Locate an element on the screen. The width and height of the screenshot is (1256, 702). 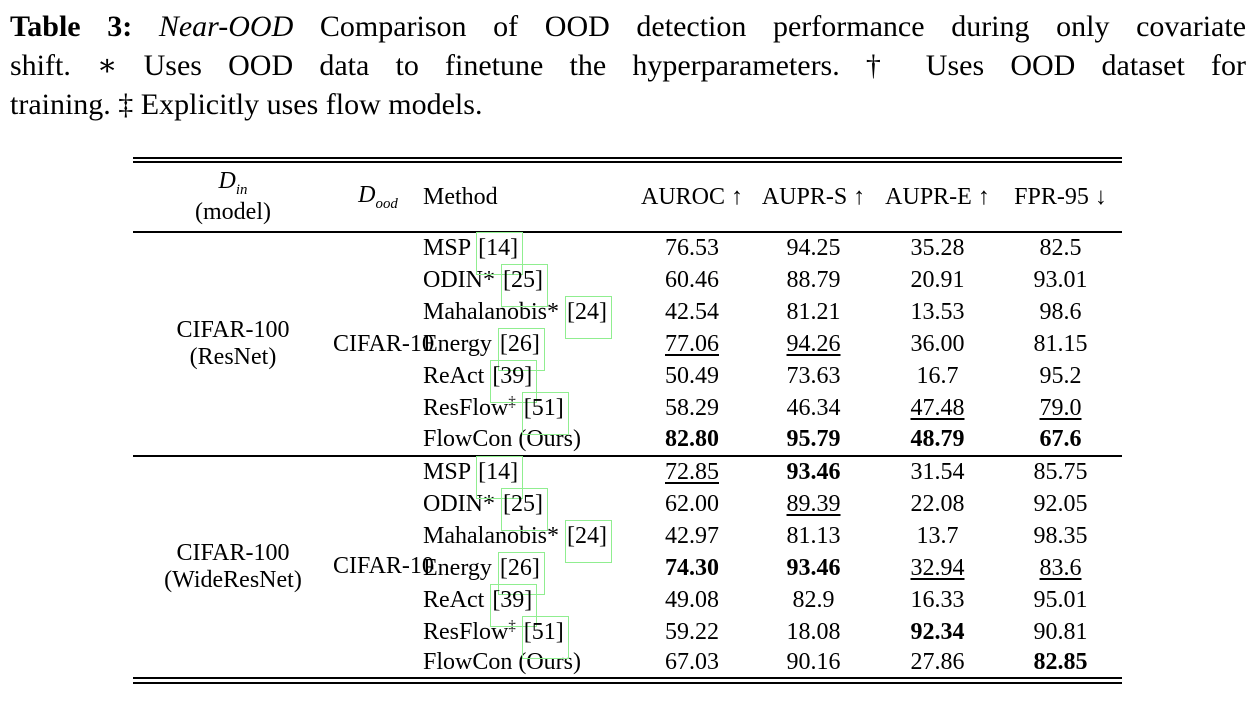
aupr-e-value: 13.7 is located at coordinates (937, 535).